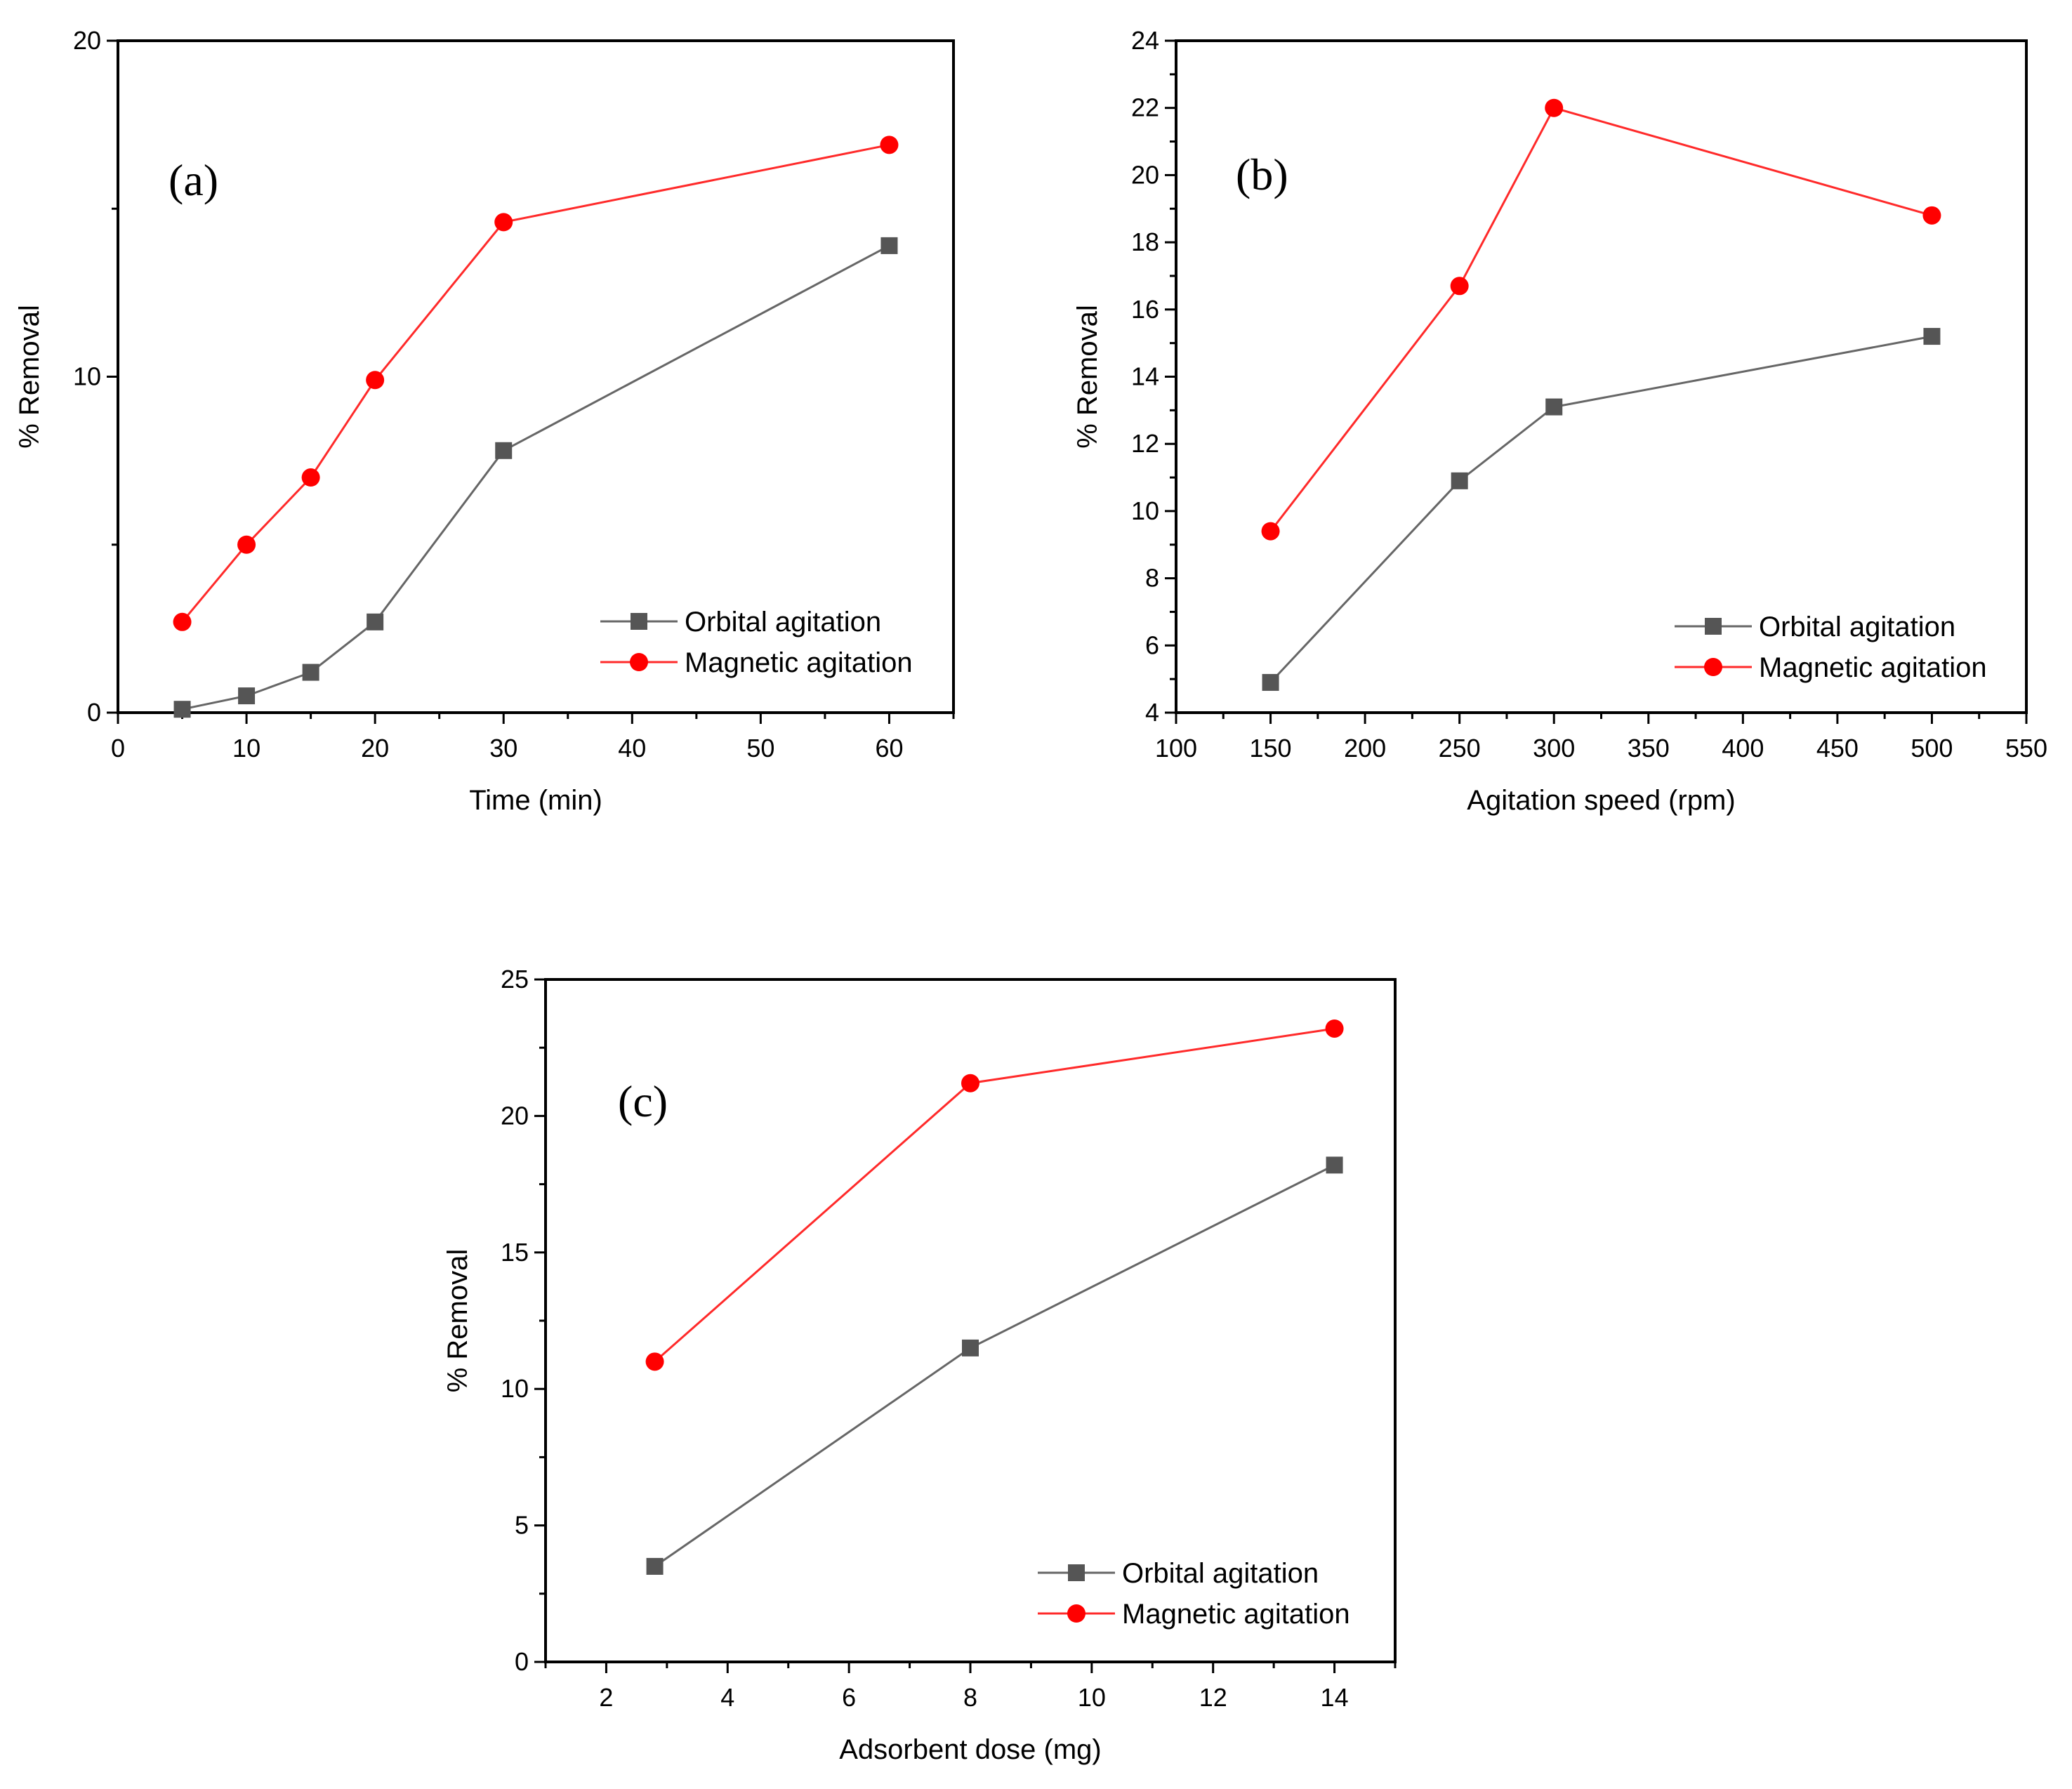 The image size is (2072, 1789). Describe the element at coordinates (1152, 712) in the screenshot. I see `y-tick-label: 4` at that location.